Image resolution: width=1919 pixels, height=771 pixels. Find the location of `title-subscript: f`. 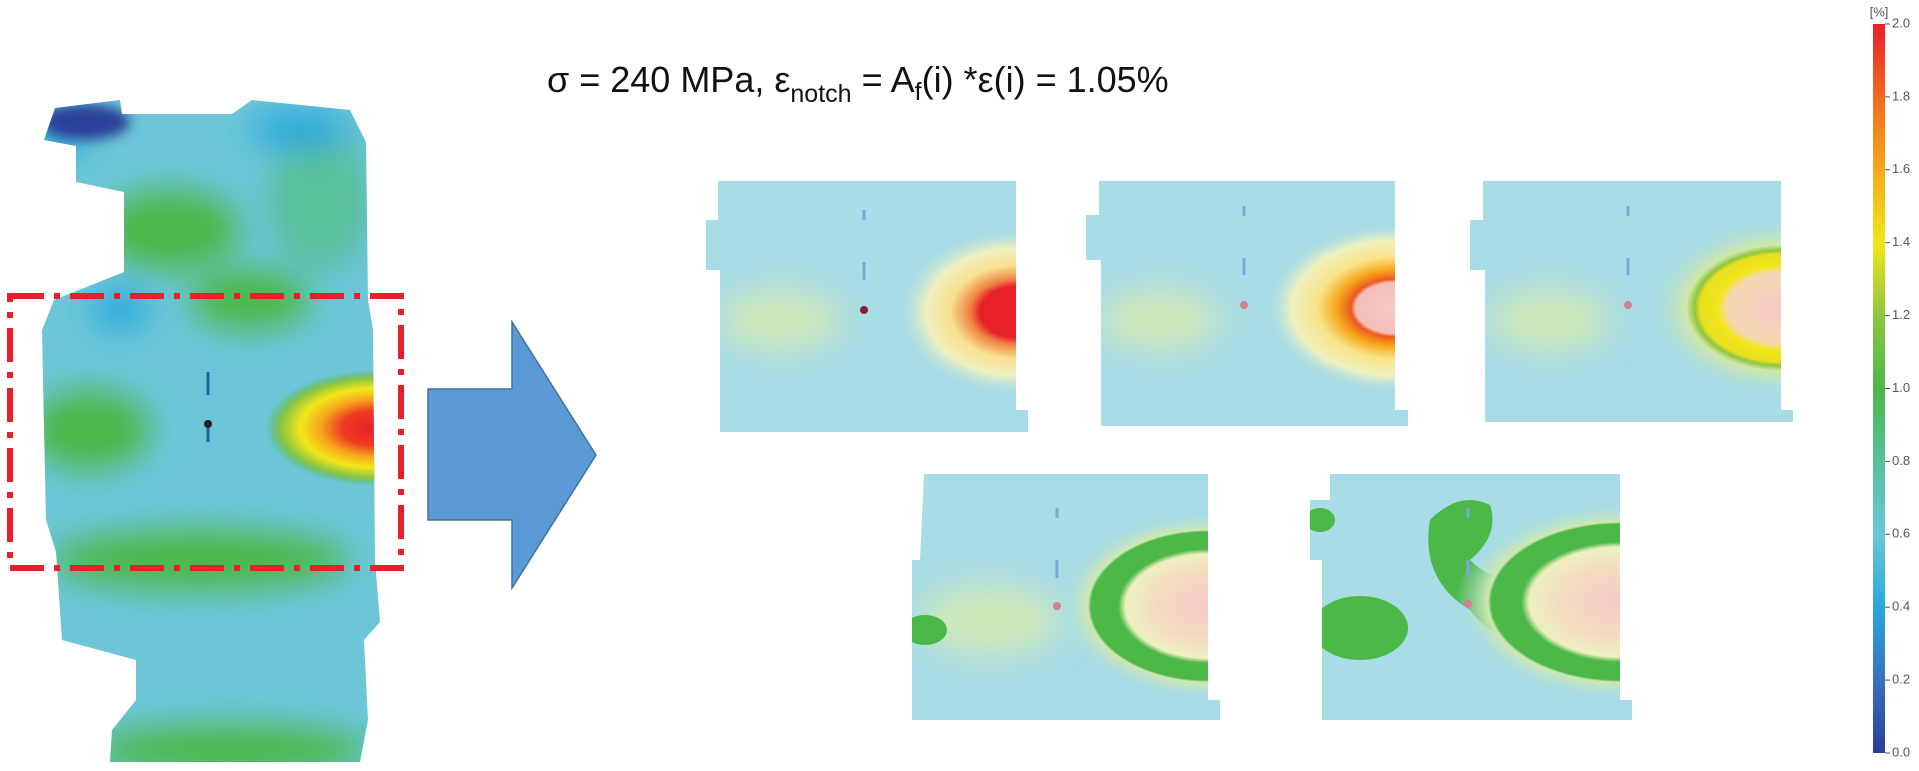

title-subscript: f is located at coordinates (918, 92).